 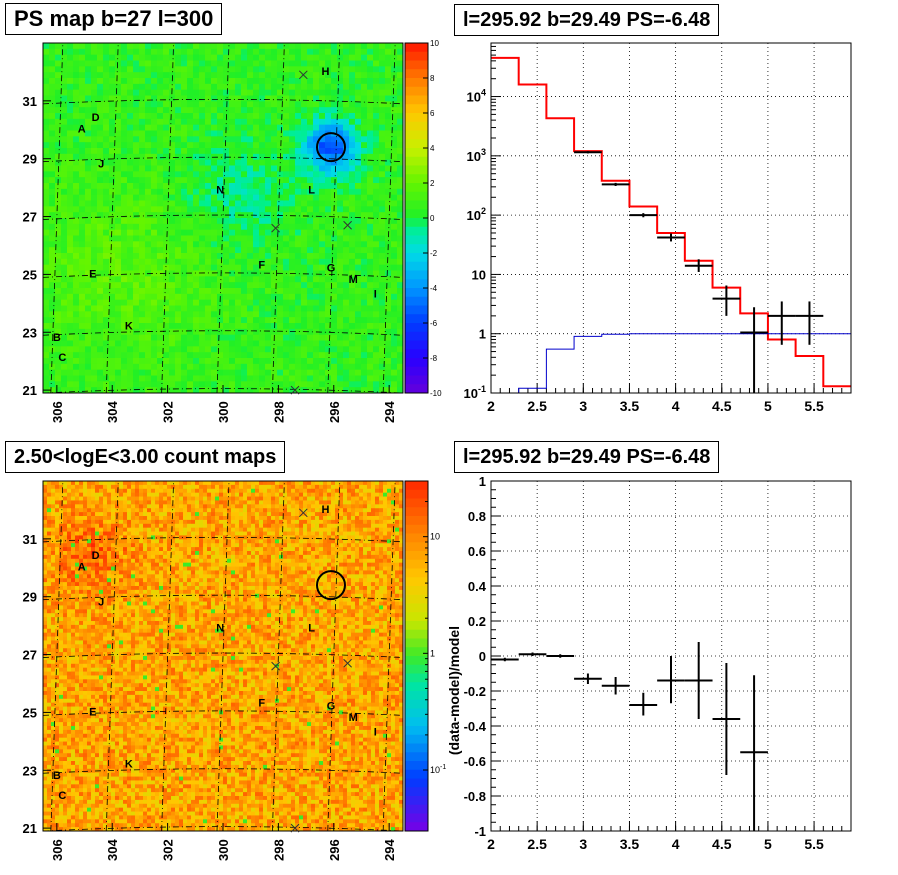 I want to click on colorbar-band, so click(x=416, y=266).